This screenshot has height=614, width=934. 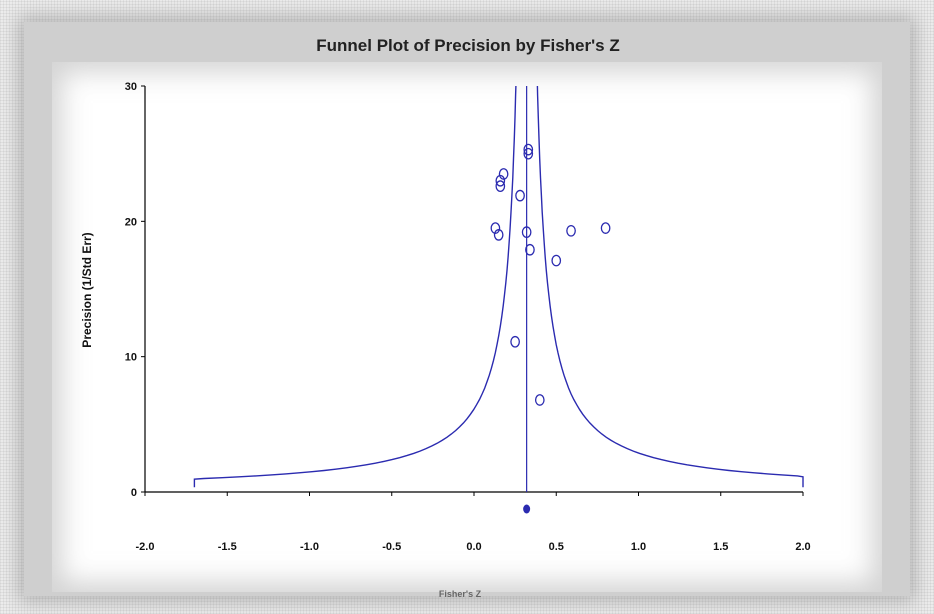 What do you see at coordinates (309, 547) in the screenshot?
I see `x-tick-label: -1.0` at bounding box center [309, 547].